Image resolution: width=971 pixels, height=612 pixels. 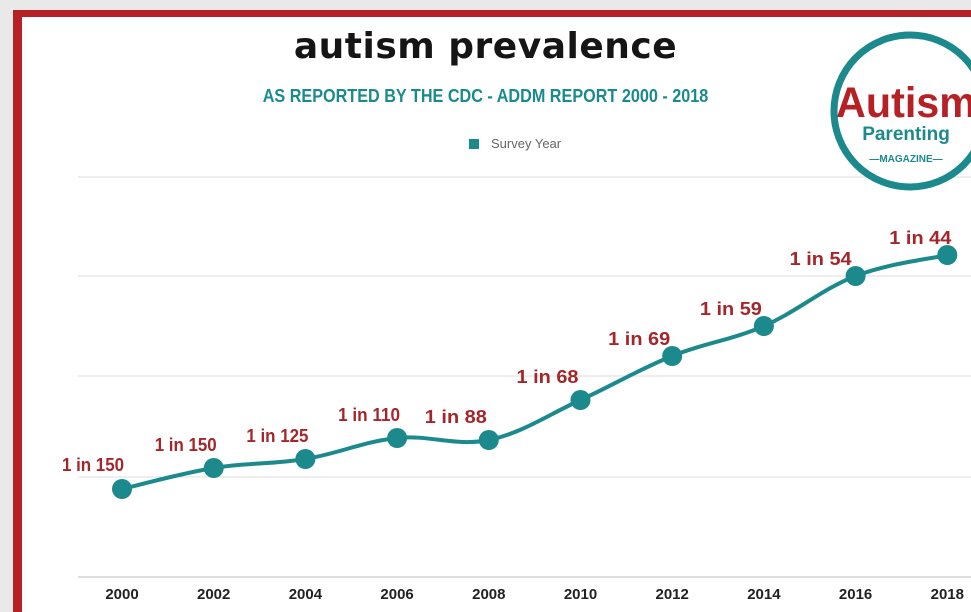 I want to click on data-label: 1 in 69, so click(x=639, y=339).